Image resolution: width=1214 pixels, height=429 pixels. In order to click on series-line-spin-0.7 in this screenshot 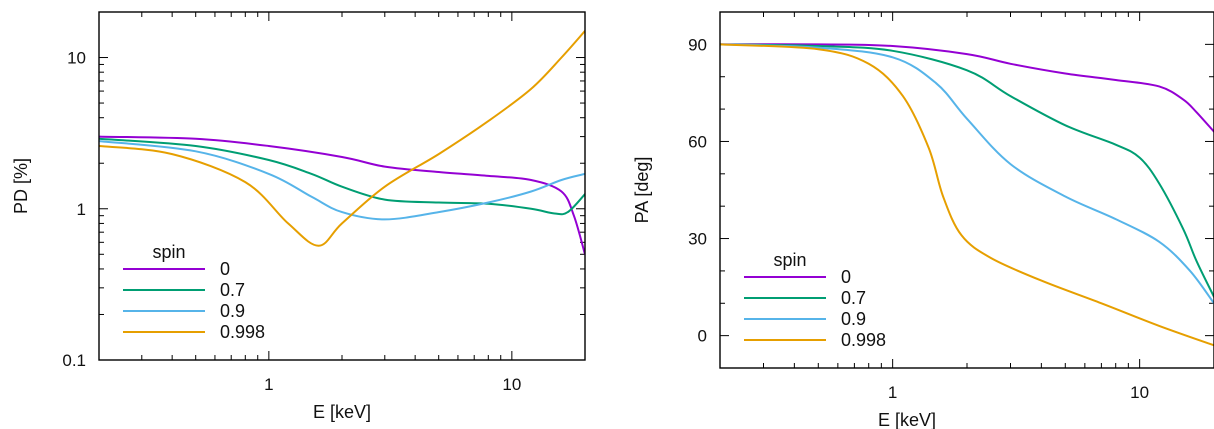, I will do `click(342, 176)`.